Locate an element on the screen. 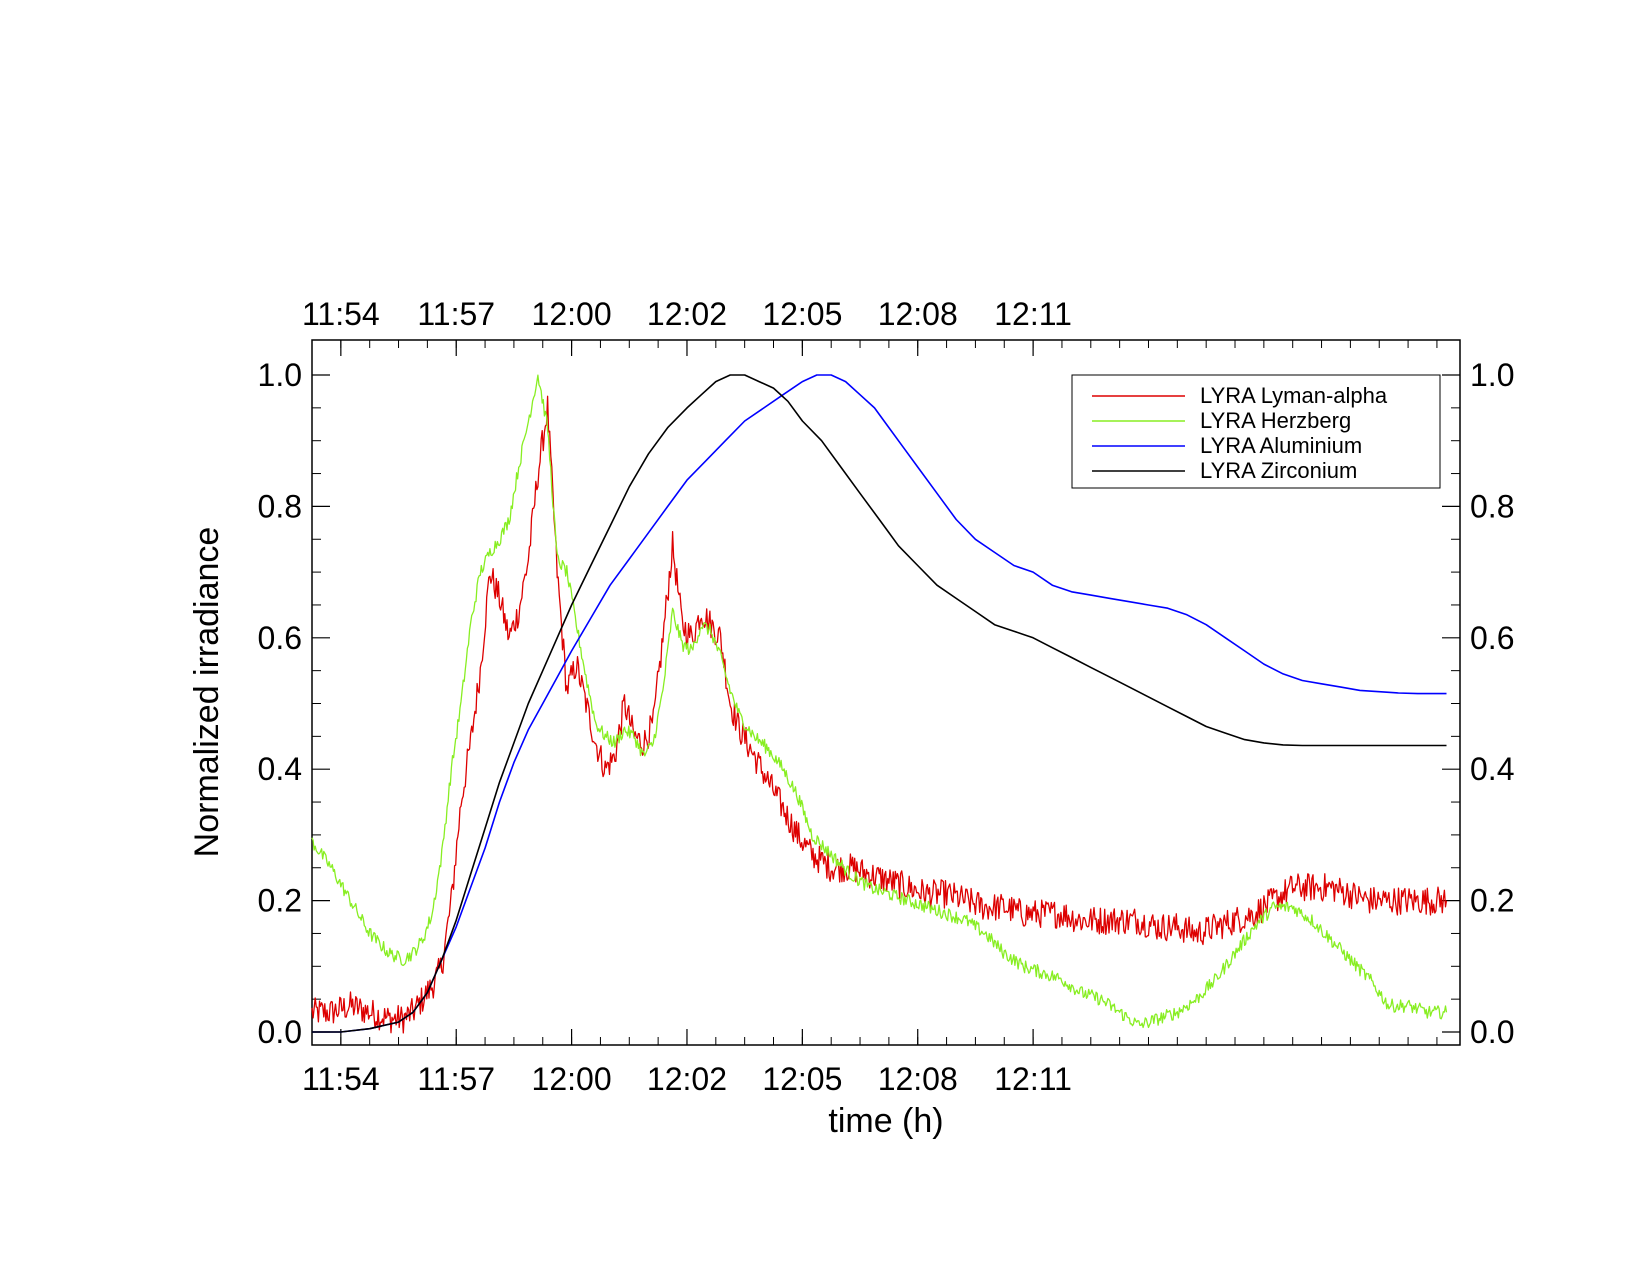  x-tick-label-top-3: 12:02 is located at coordinates (687, 314).